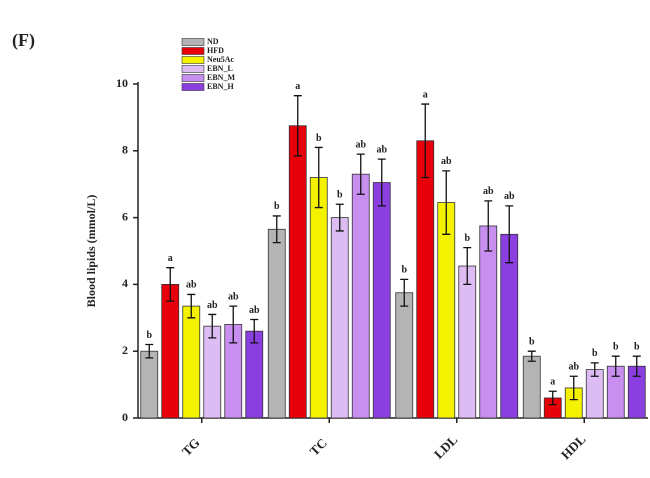 This screenshot has width=650, height=478. I want to click on panel-label: (F), so click(23, 40).